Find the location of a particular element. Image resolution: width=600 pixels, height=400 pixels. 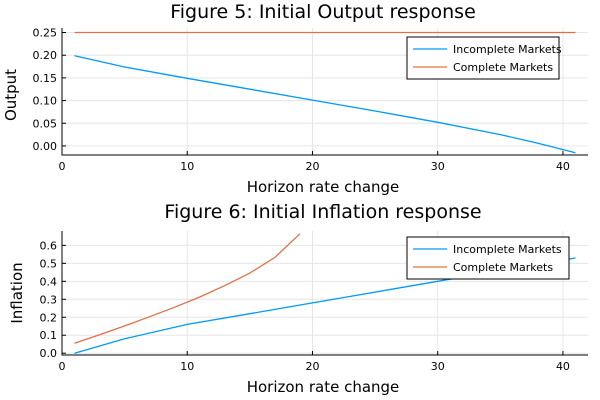

y-tick-label: 0.15 is located at coordinates (45, 78).